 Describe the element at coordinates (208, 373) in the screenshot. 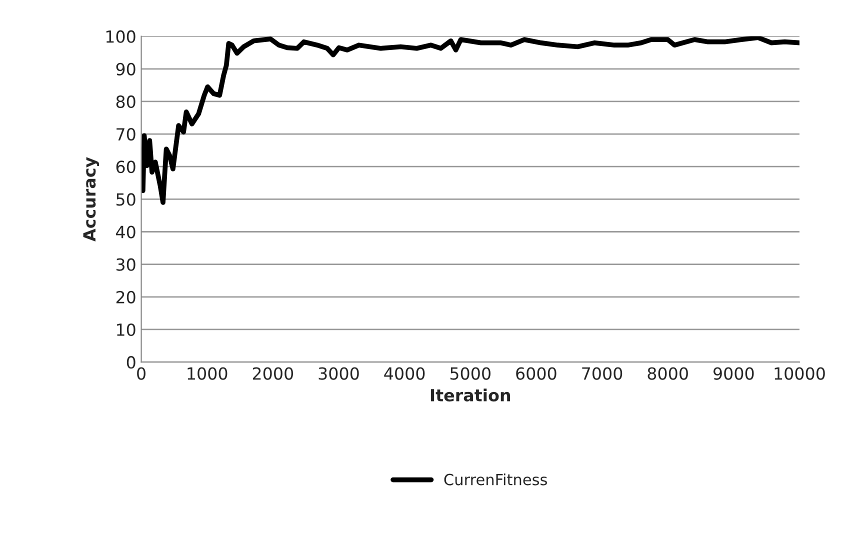

I see `x-tick-label: 1000` at that location.